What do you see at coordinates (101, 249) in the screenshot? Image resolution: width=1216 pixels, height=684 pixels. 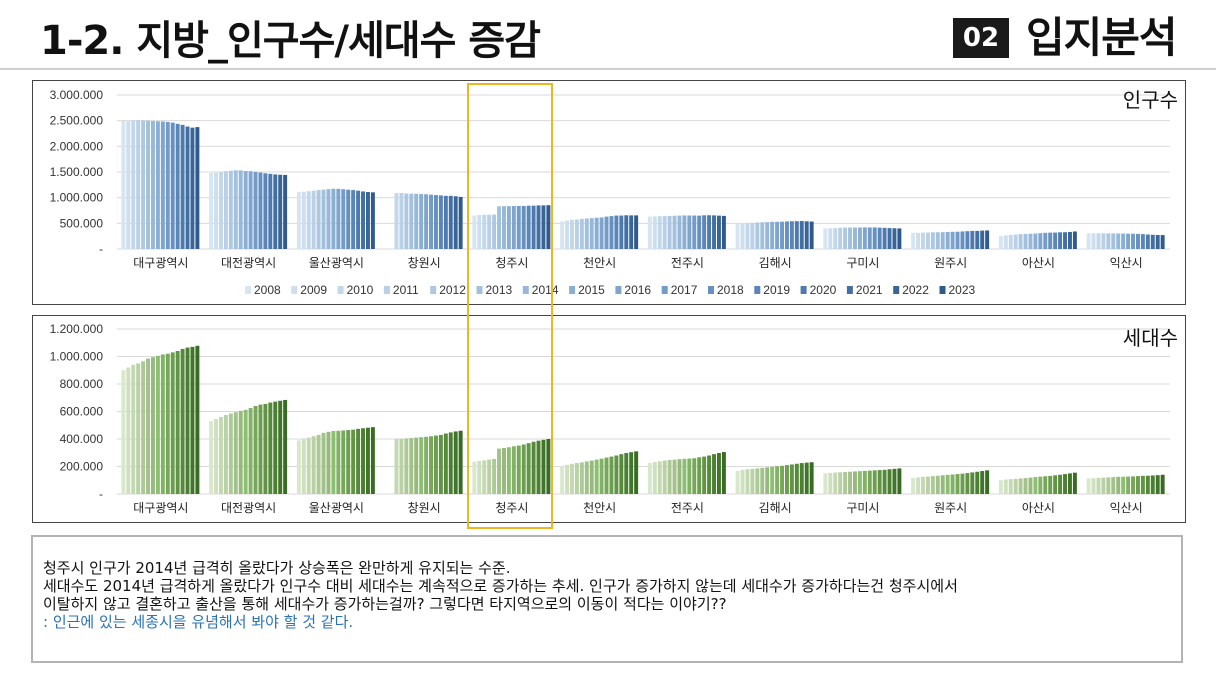 I see `y-tick-label: -` at bounding box center [101, 249].